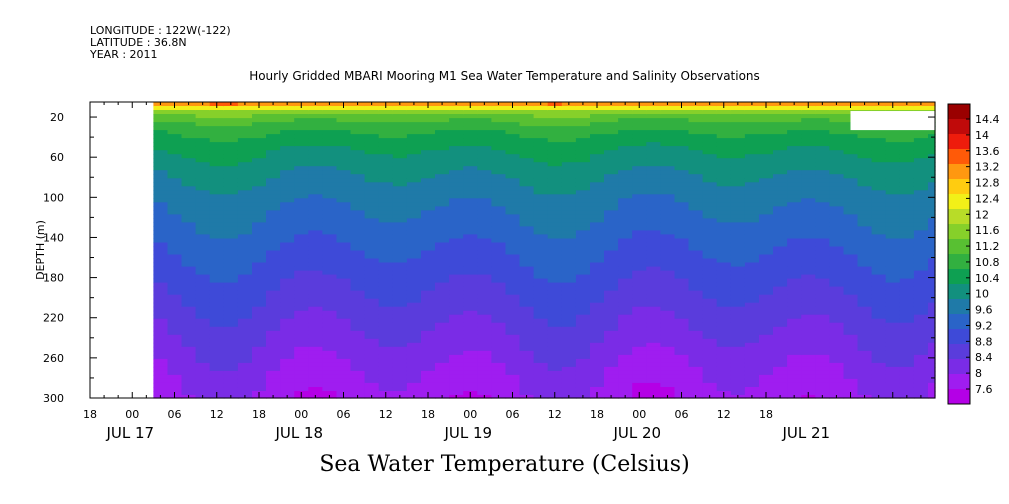  Describe the element at coordinates (766, 414) in the screenshot. I see `x-tick-label: 18` at that location.